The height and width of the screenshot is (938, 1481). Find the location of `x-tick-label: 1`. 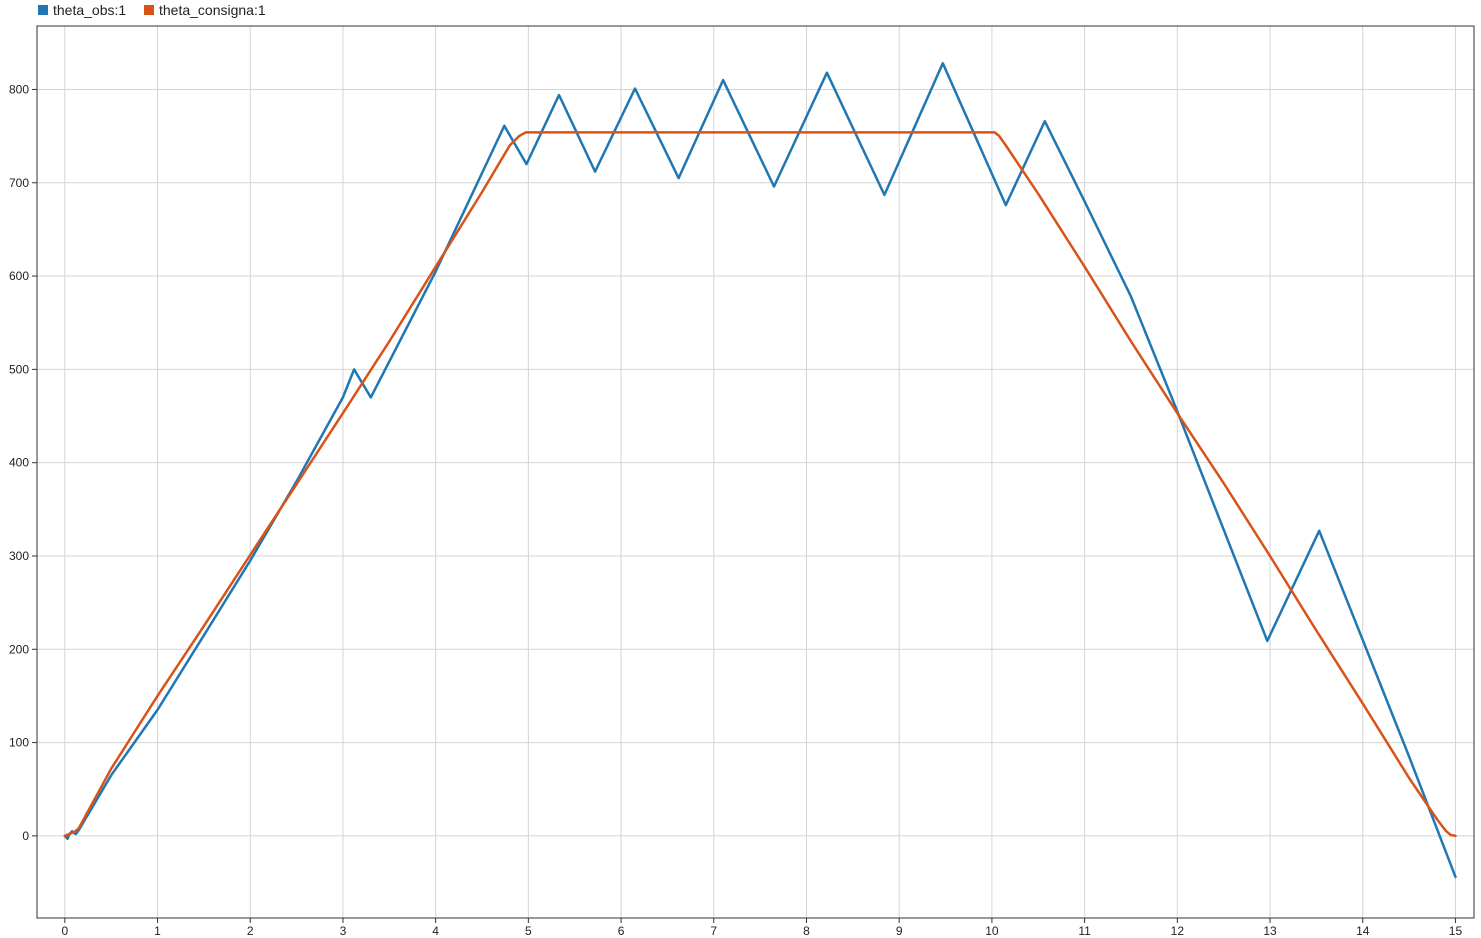

x-tick-label: 1 is located at coordinates (157, 931).